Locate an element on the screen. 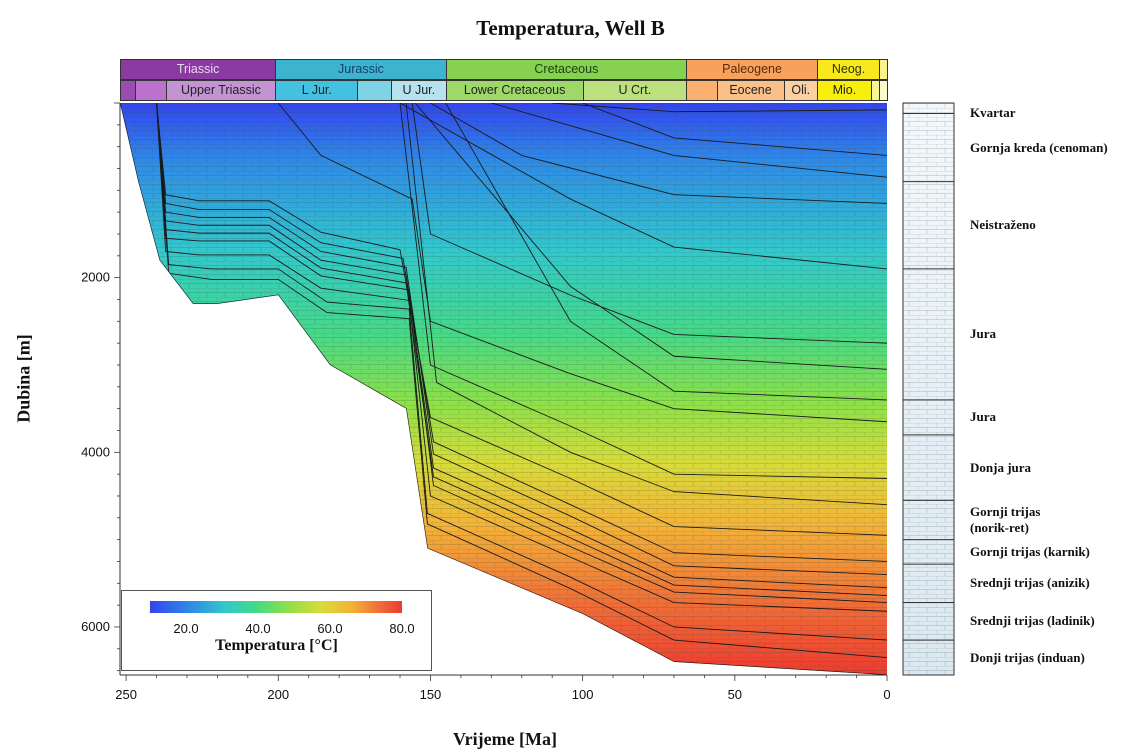 The height and width of the screenshot is (755, 1141). epoch-cell: U Jur. is located at coordinates (418, 90).